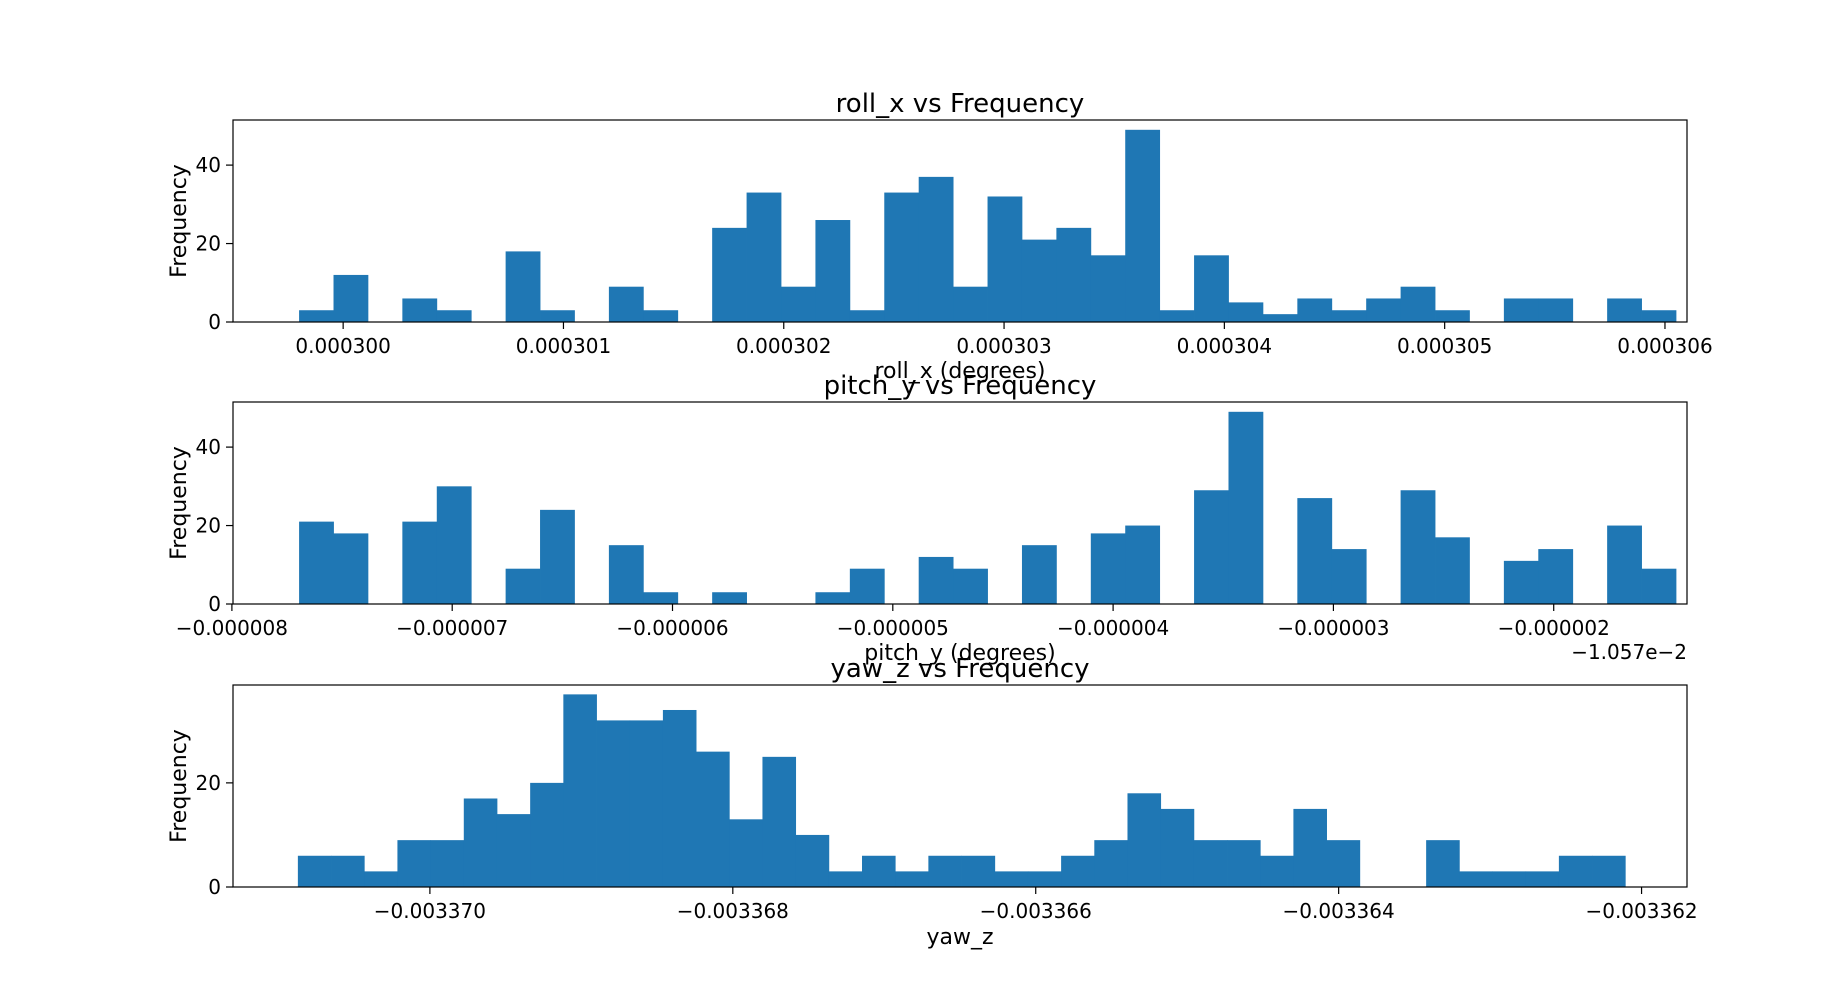 This screenshot has height=982, width=1848. I want to click on x-tick-label: 0.000303, so click(1003, 346).